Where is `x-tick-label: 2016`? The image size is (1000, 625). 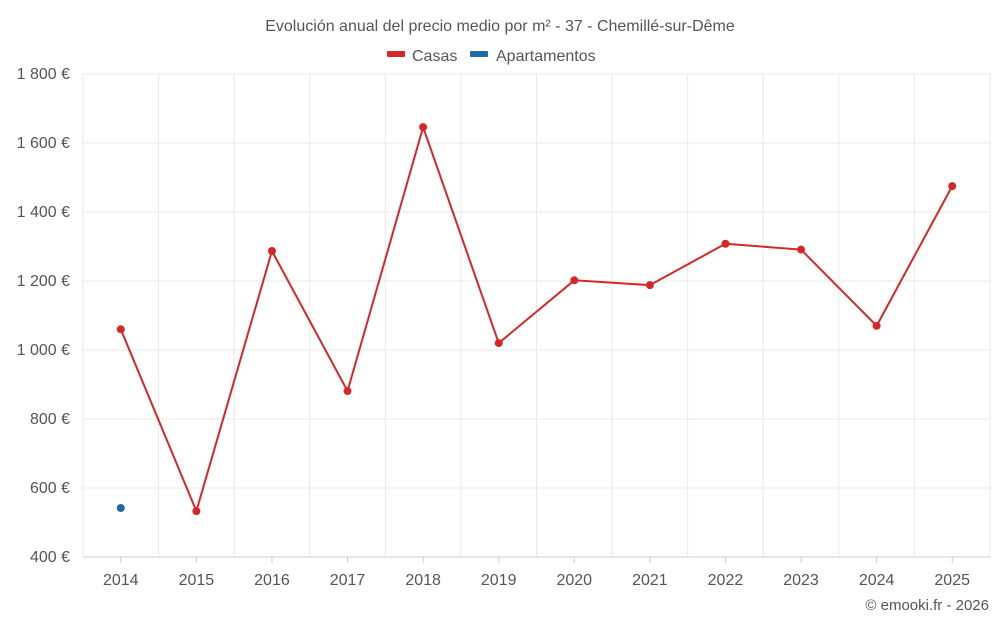 x-tick-label: 2016 is located at coordinates (272, 580).